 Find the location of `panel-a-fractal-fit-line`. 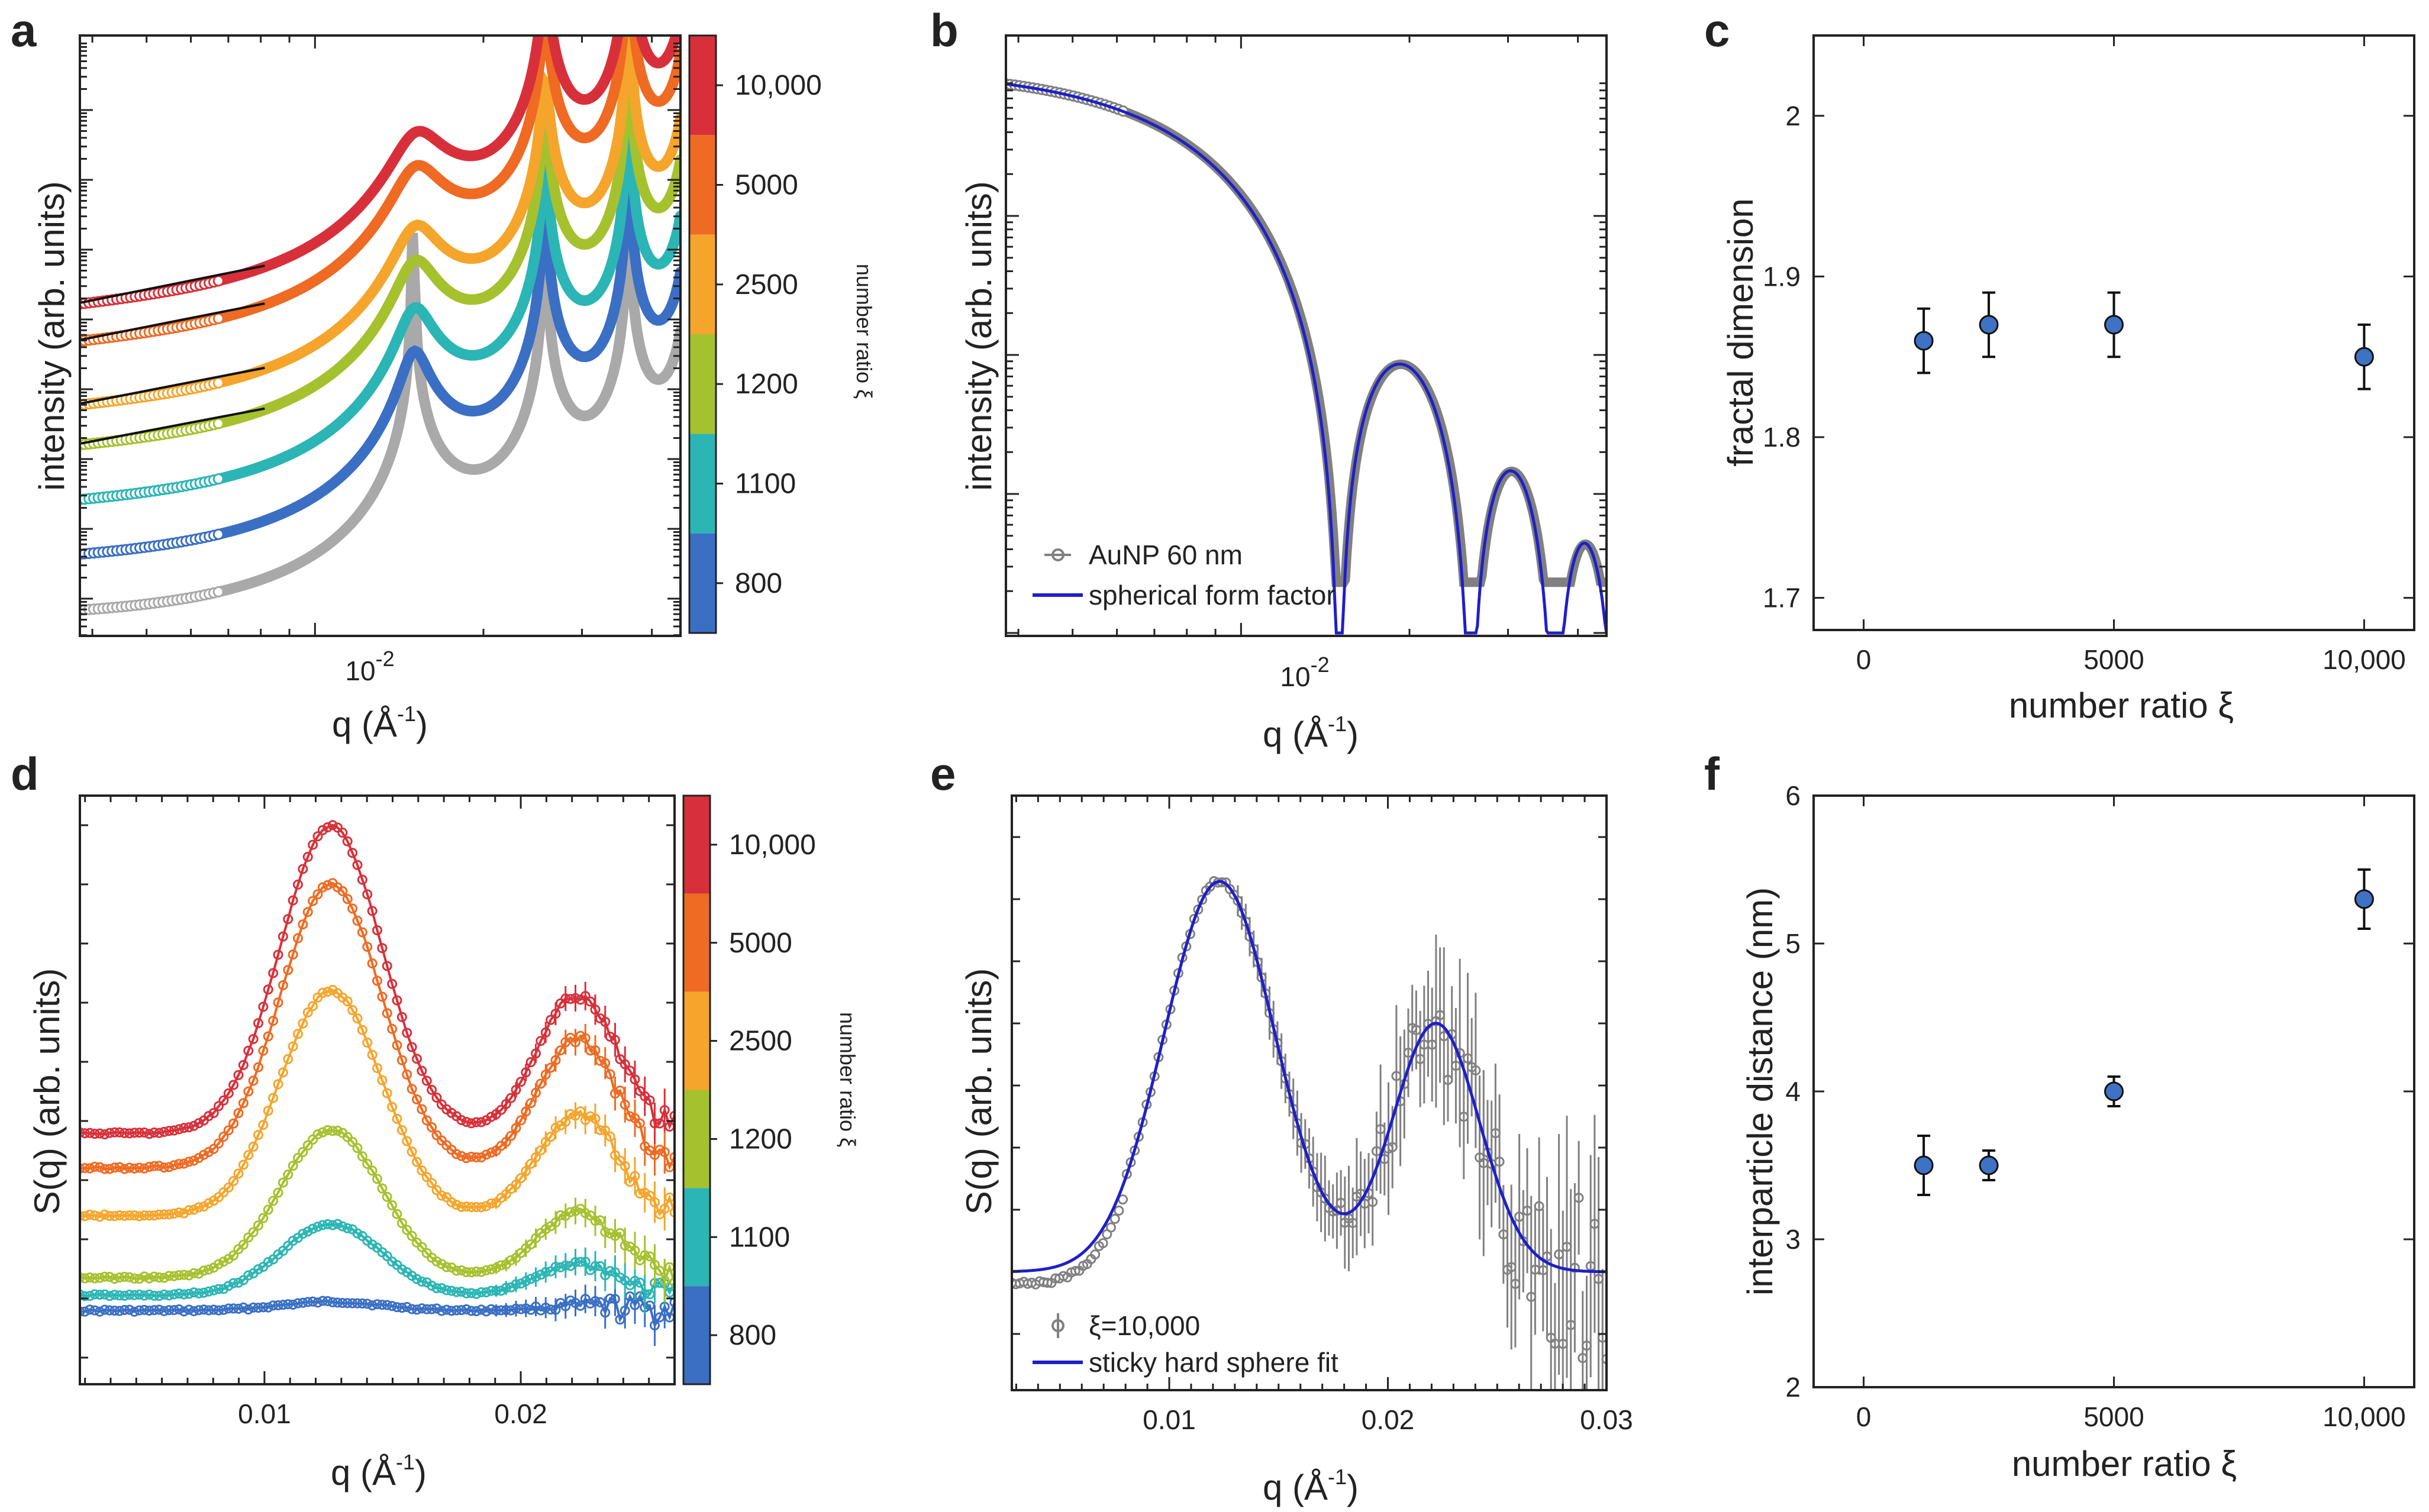

panel-a-fractal-fit-line is located at coordinates (172, 284).